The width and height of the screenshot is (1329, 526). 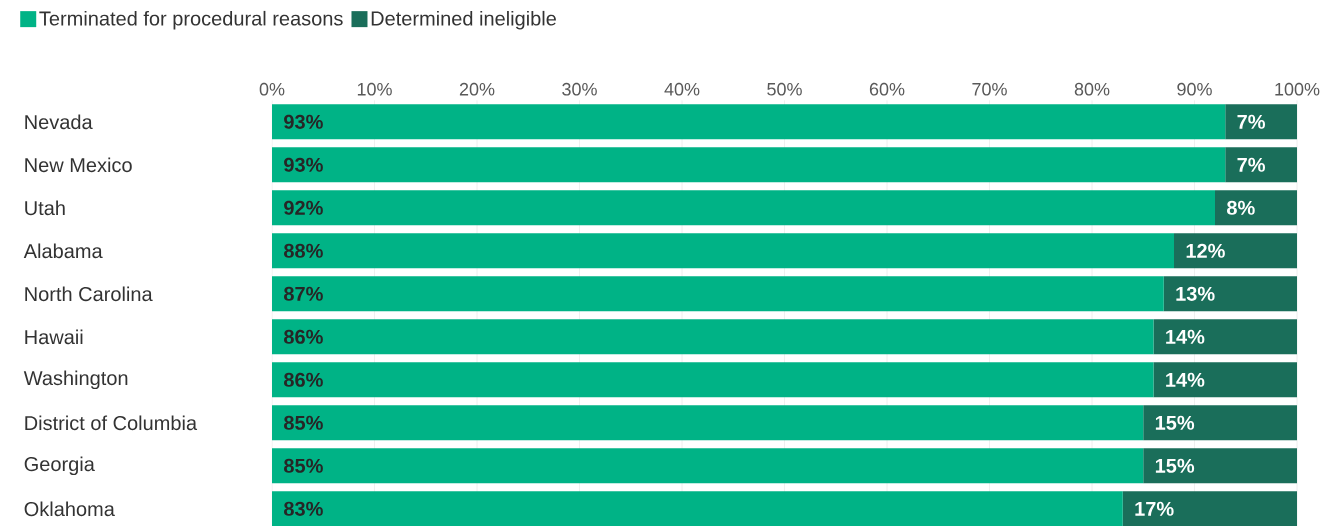 What do you see at coordinates (887, 89) in the screenshot?
I see `x-tick-label: 60%` at bounding box center [887, 89].